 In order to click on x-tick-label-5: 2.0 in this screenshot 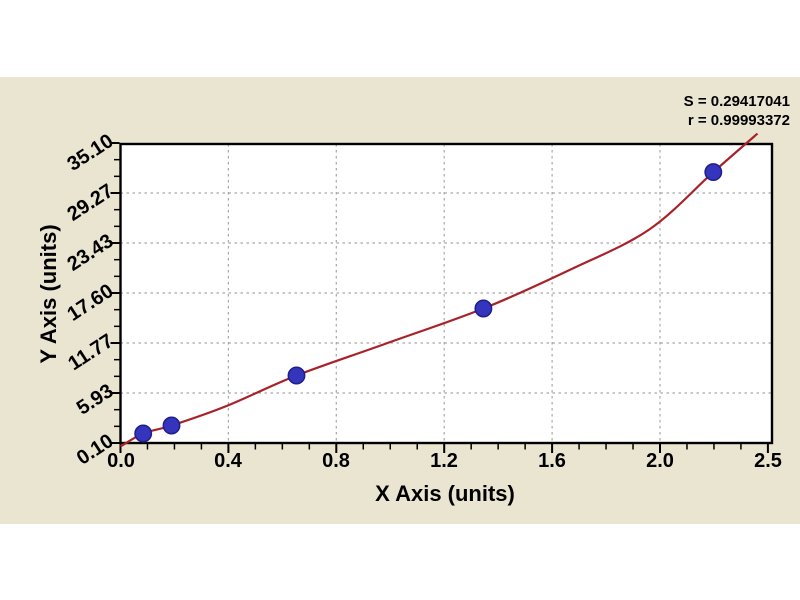, I will do `click(660, 461)`.